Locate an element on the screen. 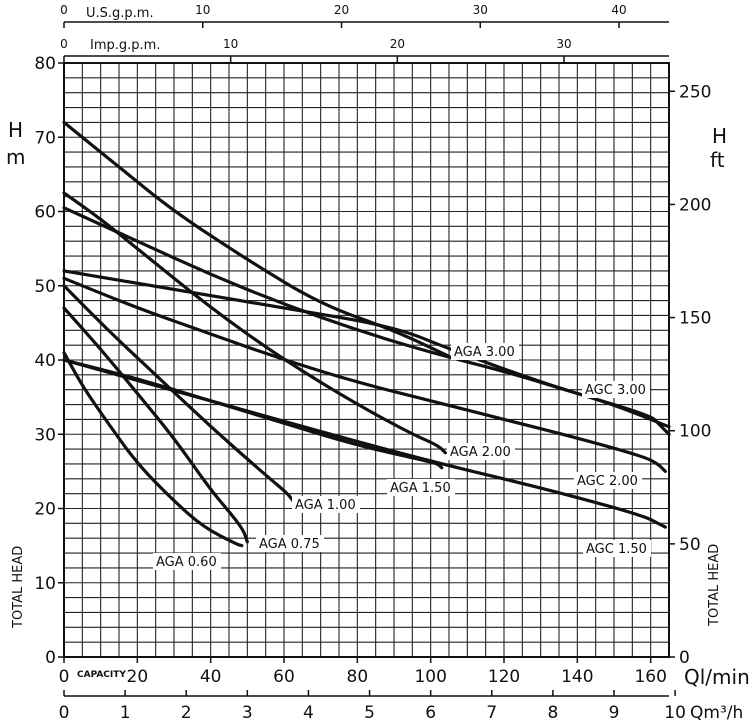  flow-tick-label: 40 is located at coordinates (211, 677).